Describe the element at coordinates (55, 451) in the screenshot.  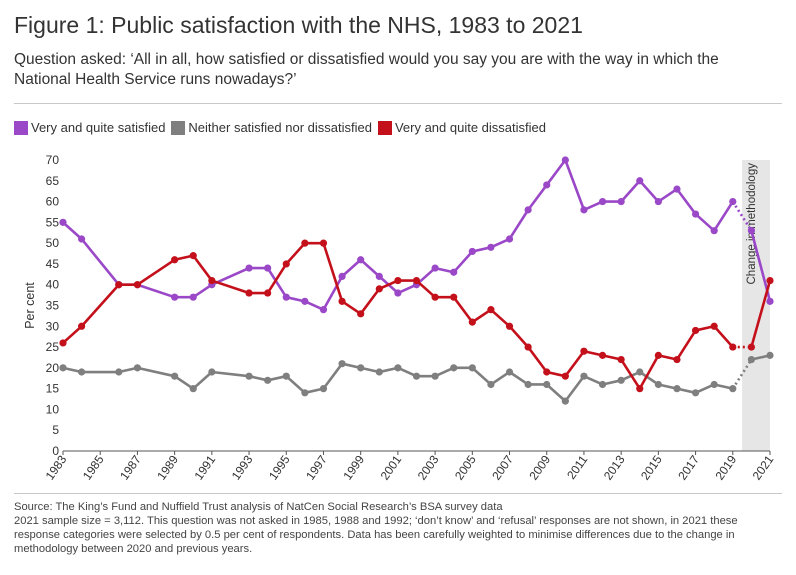
I see `y-tick-label: 0` at that location.